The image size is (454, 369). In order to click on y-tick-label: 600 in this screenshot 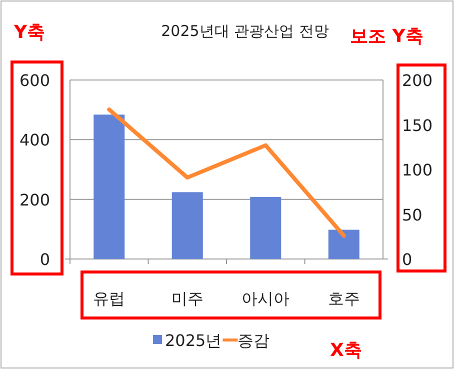, I will do `click(34, 80)`.